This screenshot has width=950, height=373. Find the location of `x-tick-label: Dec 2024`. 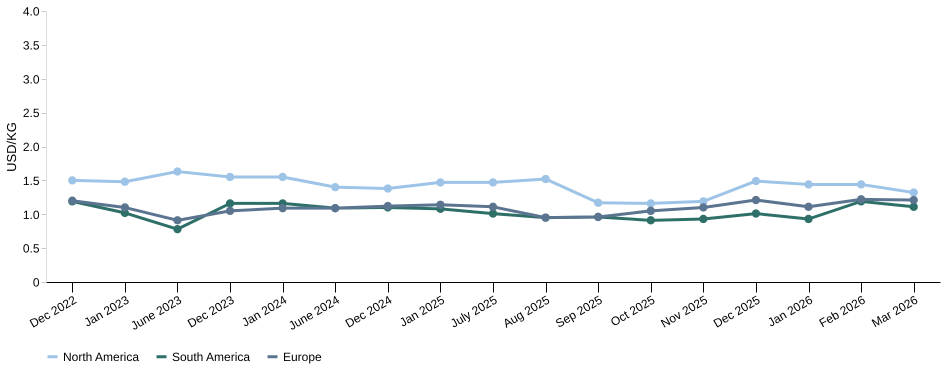

x-tick-label: Dec 2024 is located at coordinates (368, 311).